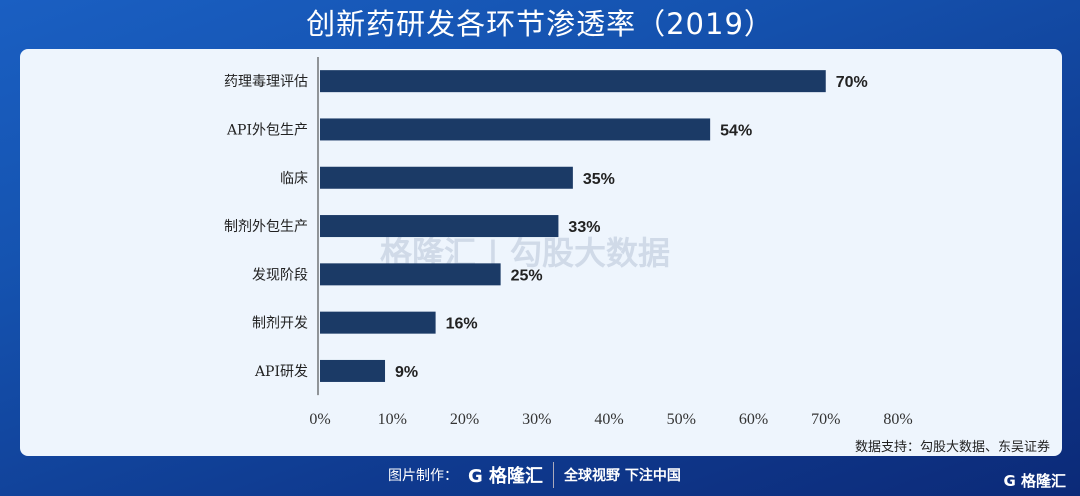 This screenshot has width=1080, height=496. I want to click on value-label: 16%, so click(462, 324).